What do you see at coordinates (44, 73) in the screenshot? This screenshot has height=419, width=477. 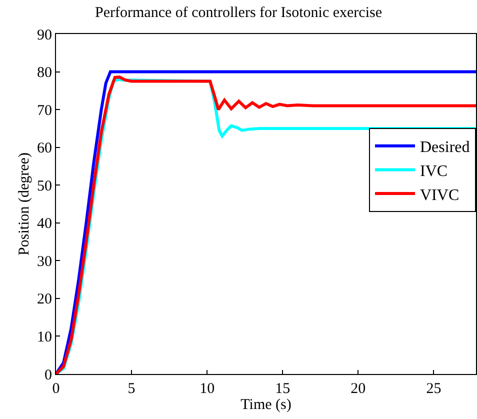 I see `y-tick-label: 80` at bounding box center [44, 73].